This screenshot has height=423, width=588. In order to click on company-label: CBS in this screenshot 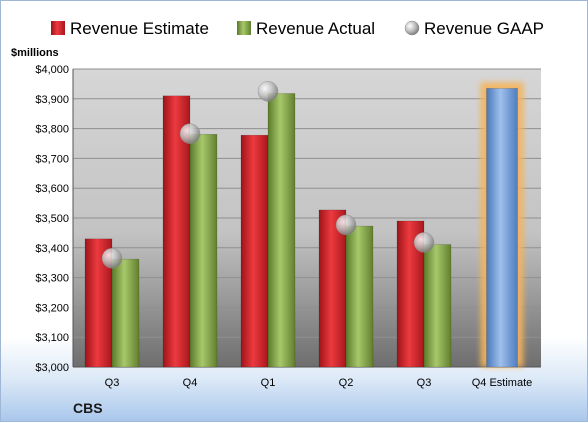, I will do `click(88, 408)`.